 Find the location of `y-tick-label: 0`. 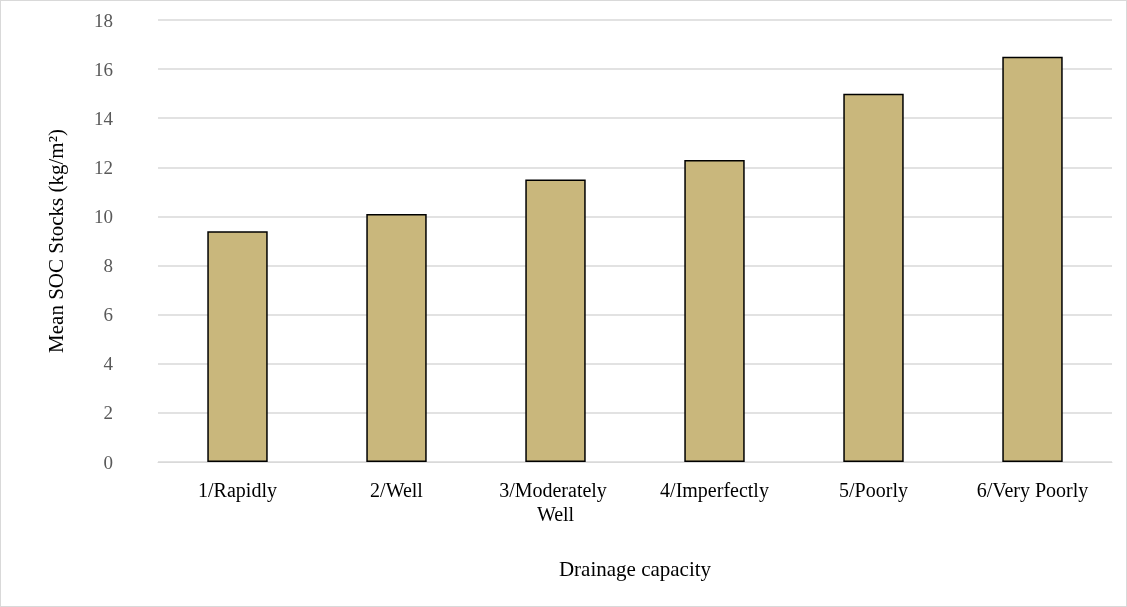

y-tick-label: 0 is located at coordinates (108, 462).